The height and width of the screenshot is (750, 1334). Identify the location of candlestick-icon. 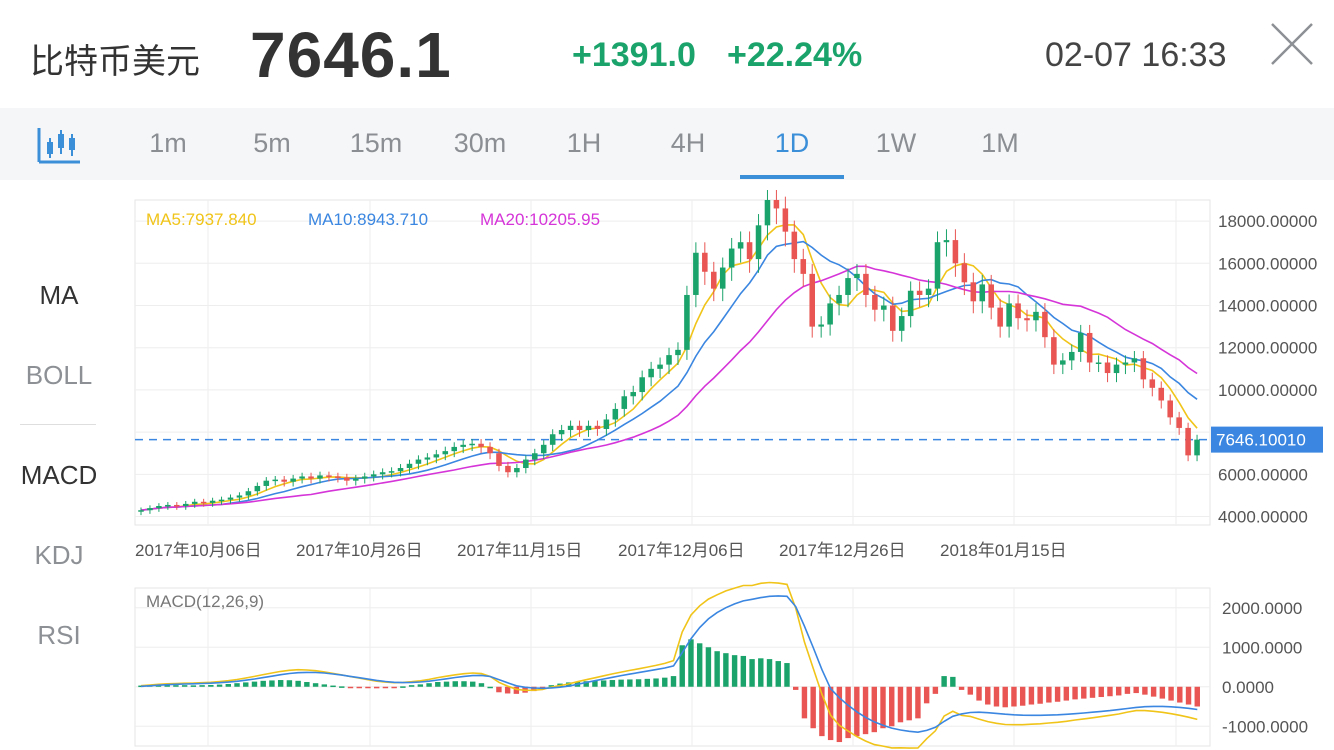
(59, 146).